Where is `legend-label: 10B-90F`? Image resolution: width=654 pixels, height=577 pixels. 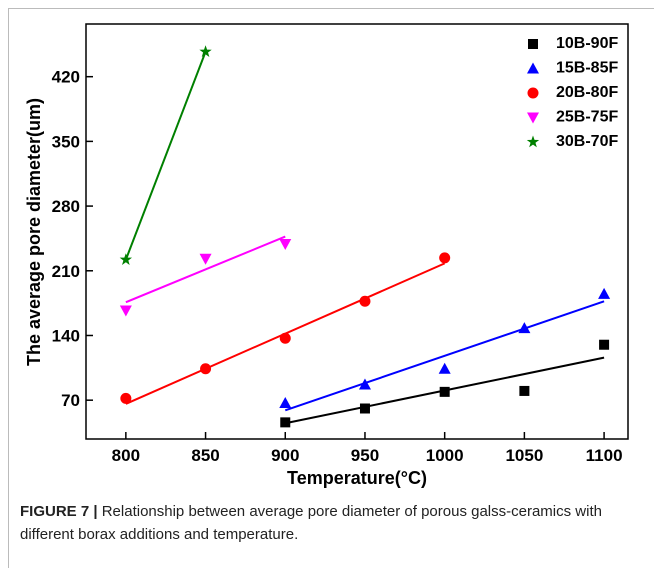 legend-label: 10B-90F is located at coordinates (587, 43).